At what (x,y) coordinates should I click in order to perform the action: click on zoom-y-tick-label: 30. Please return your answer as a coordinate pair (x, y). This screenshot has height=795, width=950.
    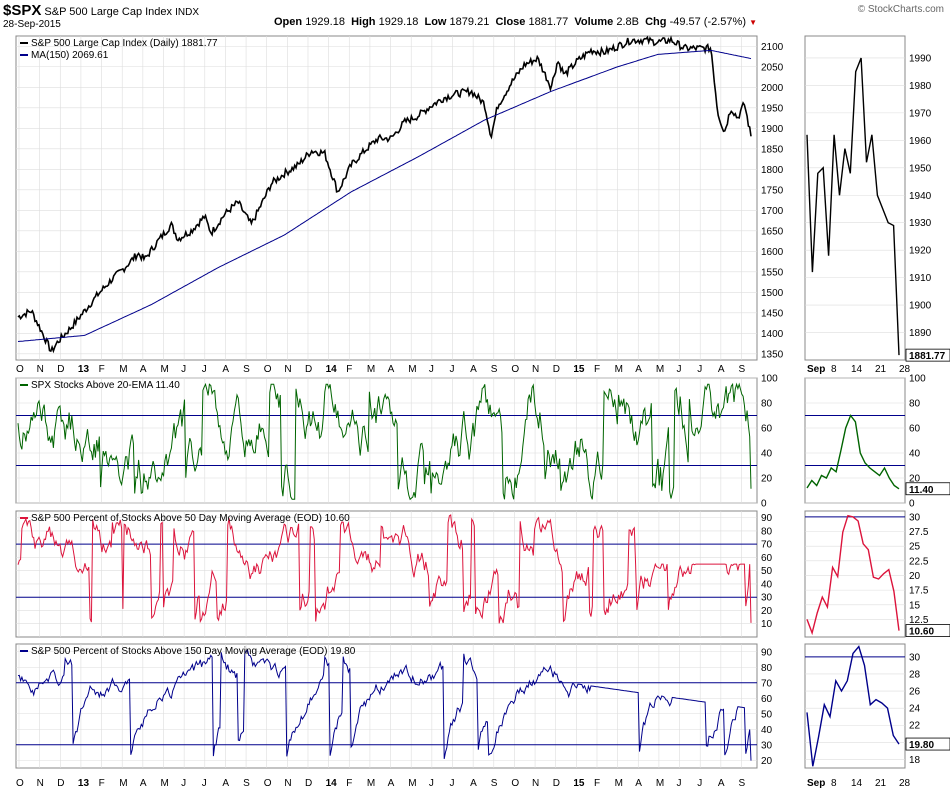
    Looking at the image, I should click on (915, 517).